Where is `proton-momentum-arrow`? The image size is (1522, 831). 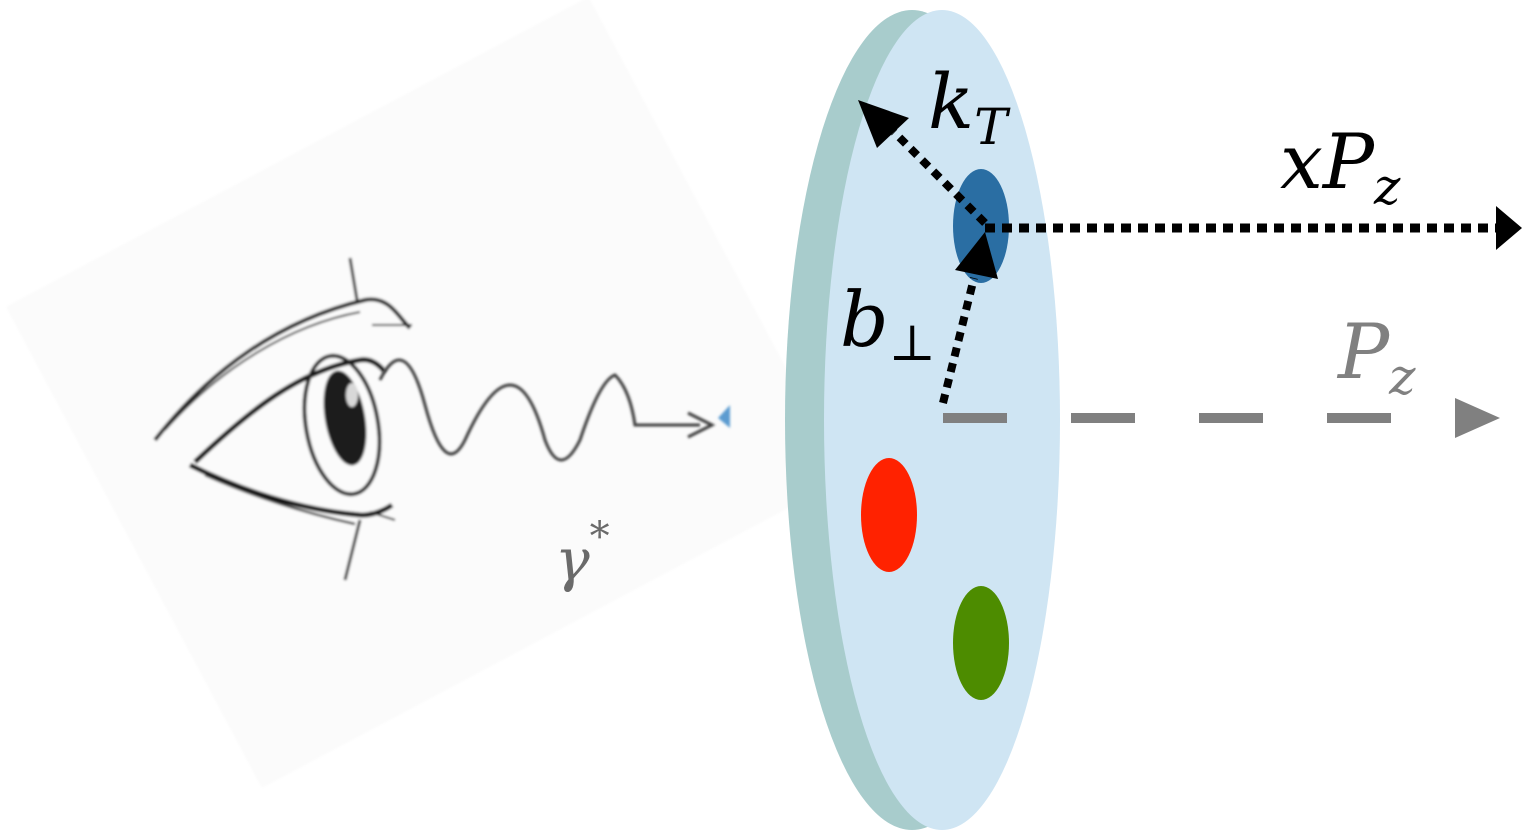
proton-momentum-arrow is located at coordinates (1221, 418).